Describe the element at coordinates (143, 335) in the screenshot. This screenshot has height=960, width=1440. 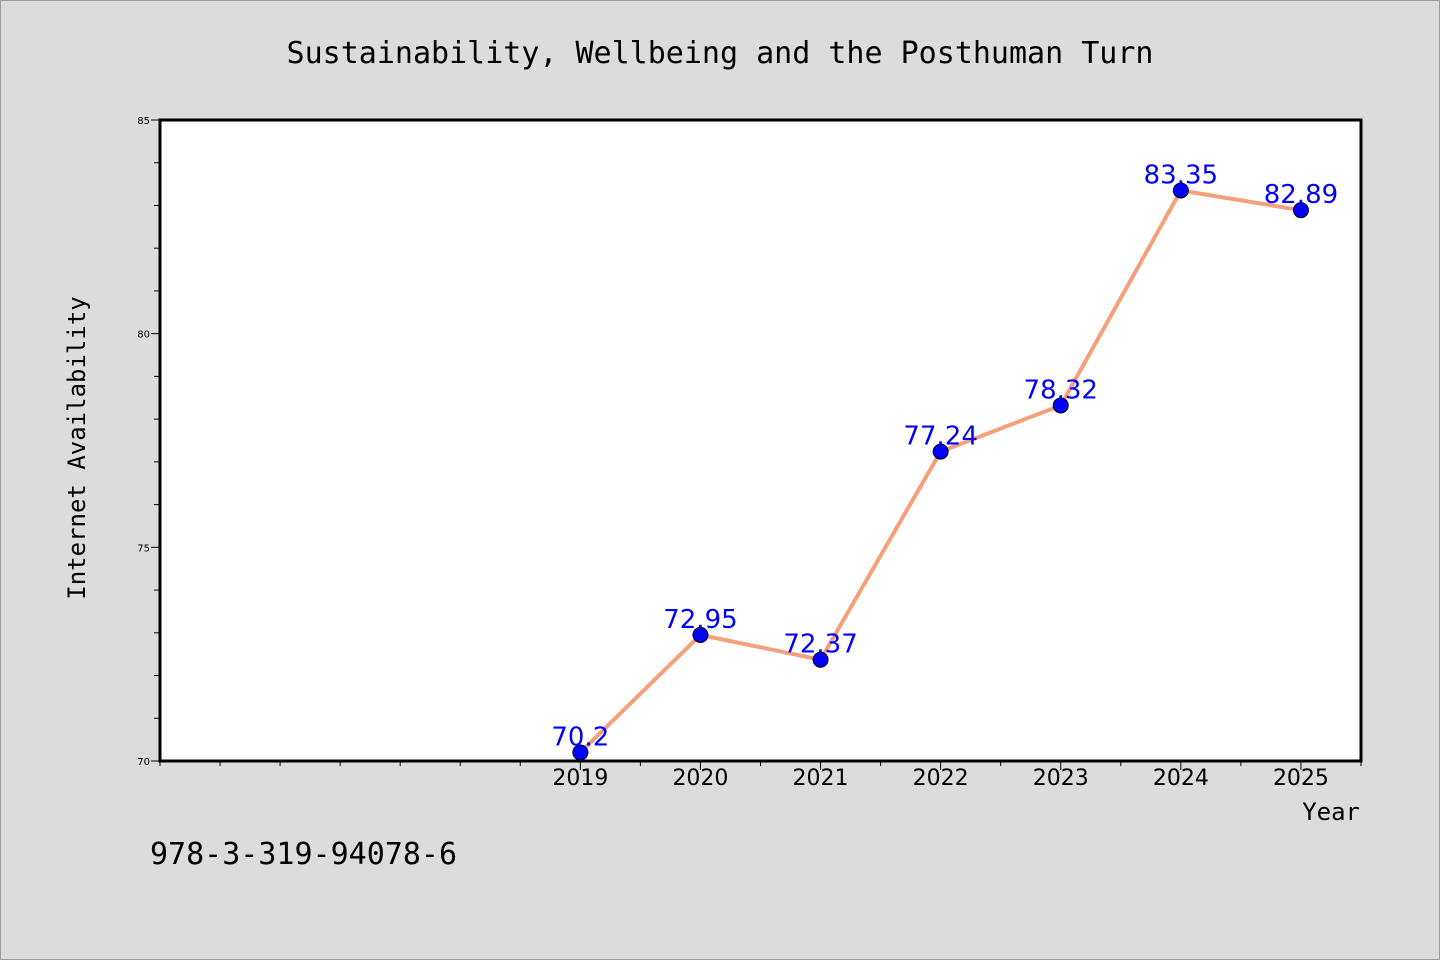
I see `y-tick-label: 80` at that location.